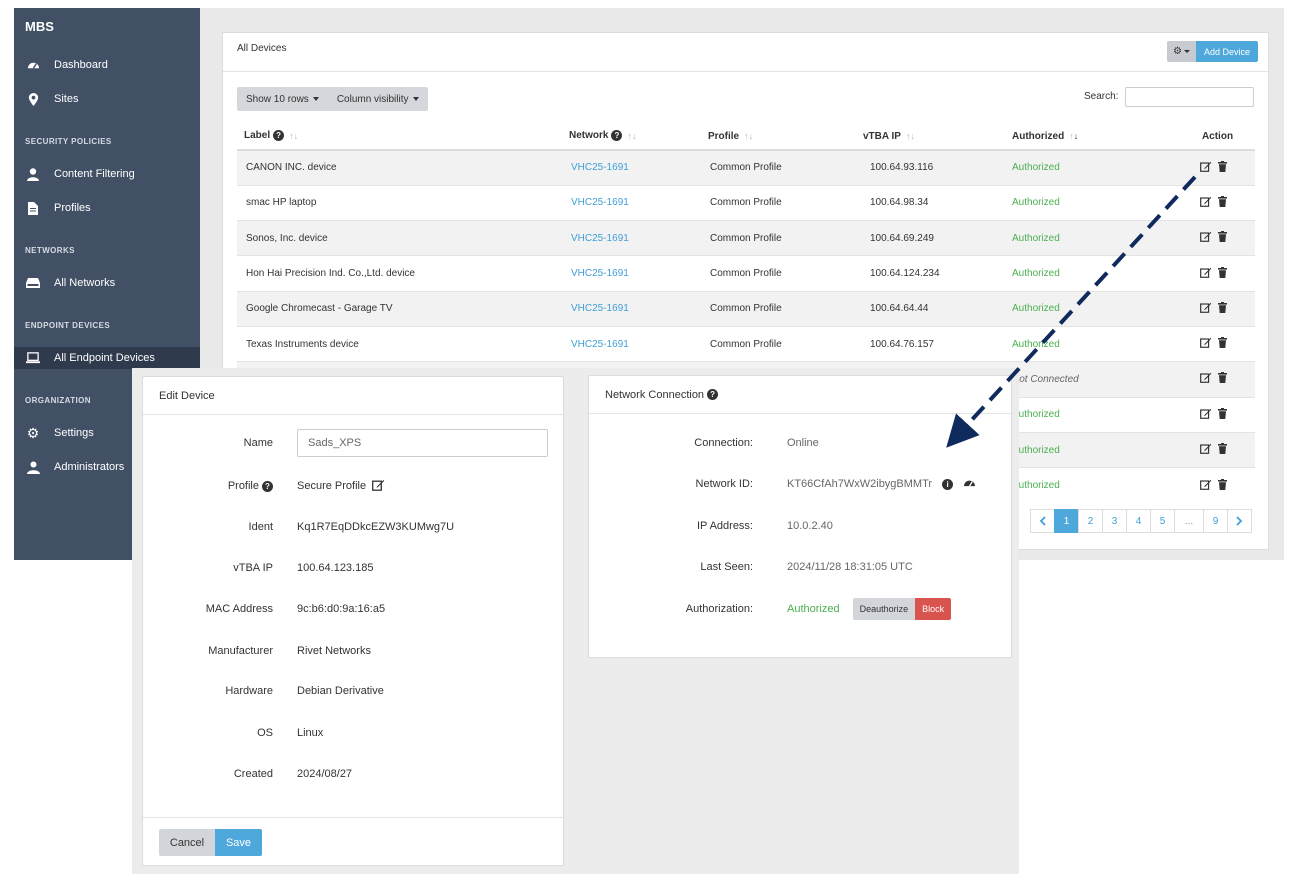  Describe the element at coordinates (1189, 97) in the screenshot. I see `search-input` at that location.